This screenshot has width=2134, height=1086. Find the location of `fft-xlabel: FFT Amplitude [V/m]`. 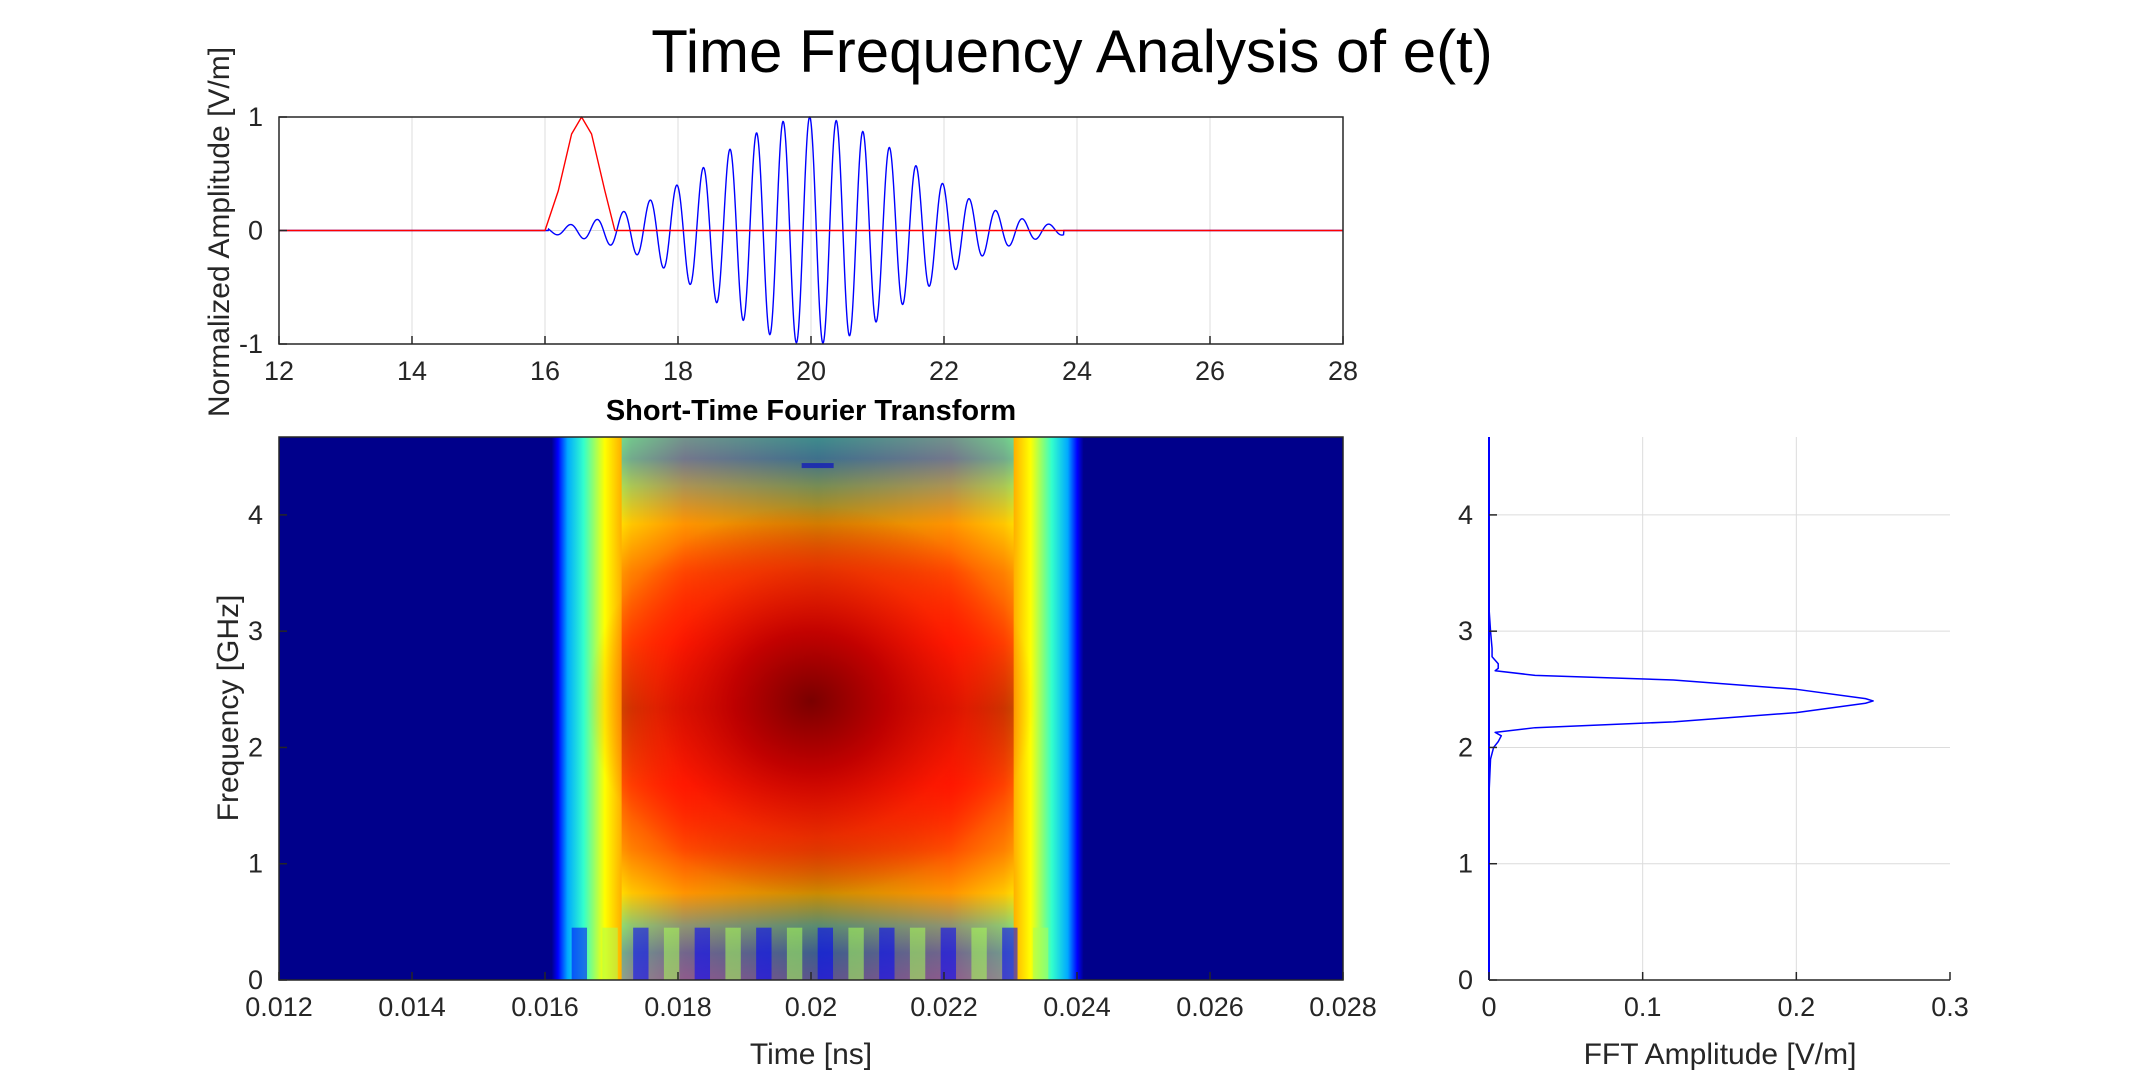

fft-xlabel: FFT Amplitude [V/m] is located at coordinates (1720, 1054).